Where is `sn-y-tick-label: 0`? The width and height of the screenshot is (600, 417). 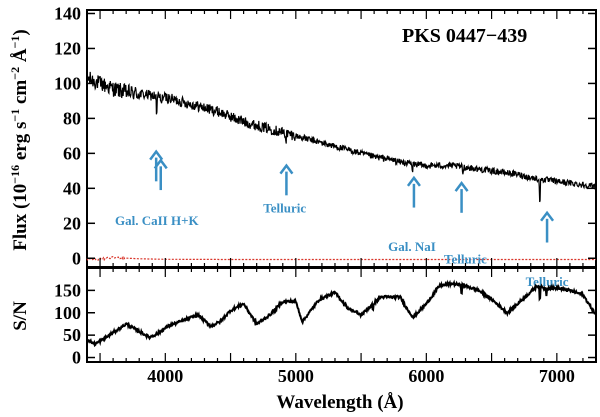
sn-y-tick-label: 0 is located at coordinates (76, 358).